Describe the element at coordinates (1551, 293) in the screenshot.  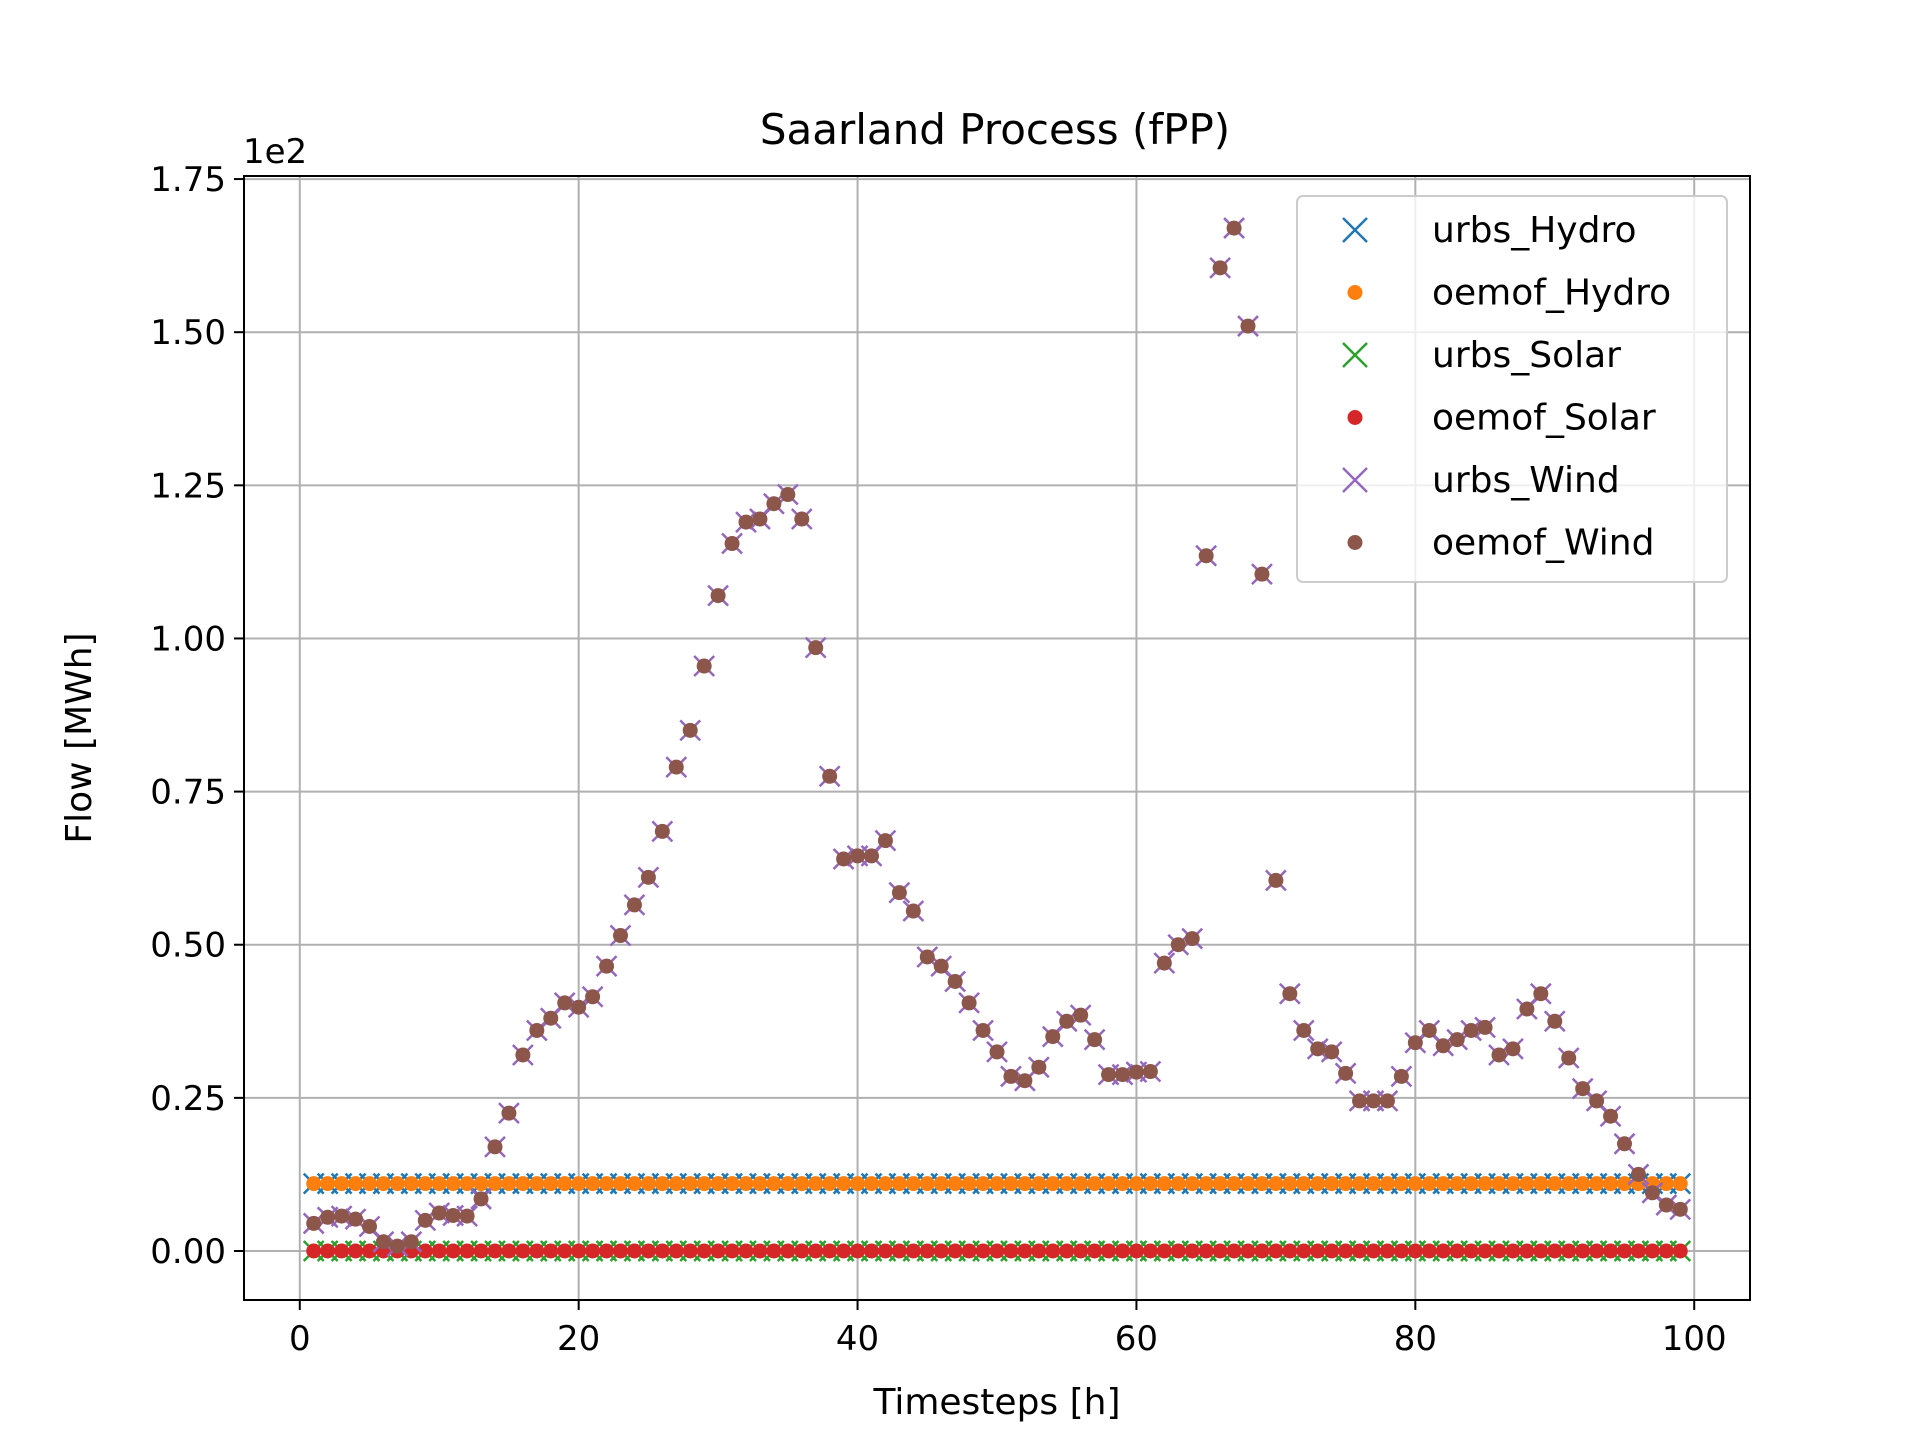
I see `legend-label: oemof_Hydro` at that location.